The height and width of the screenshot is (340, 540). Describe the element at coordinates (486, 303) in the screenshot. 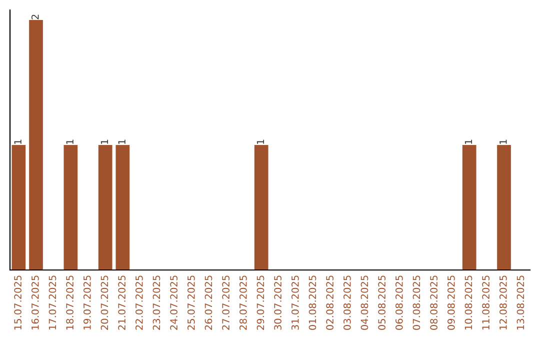

I see `x-tick-label: 11.08.2025` at that location.